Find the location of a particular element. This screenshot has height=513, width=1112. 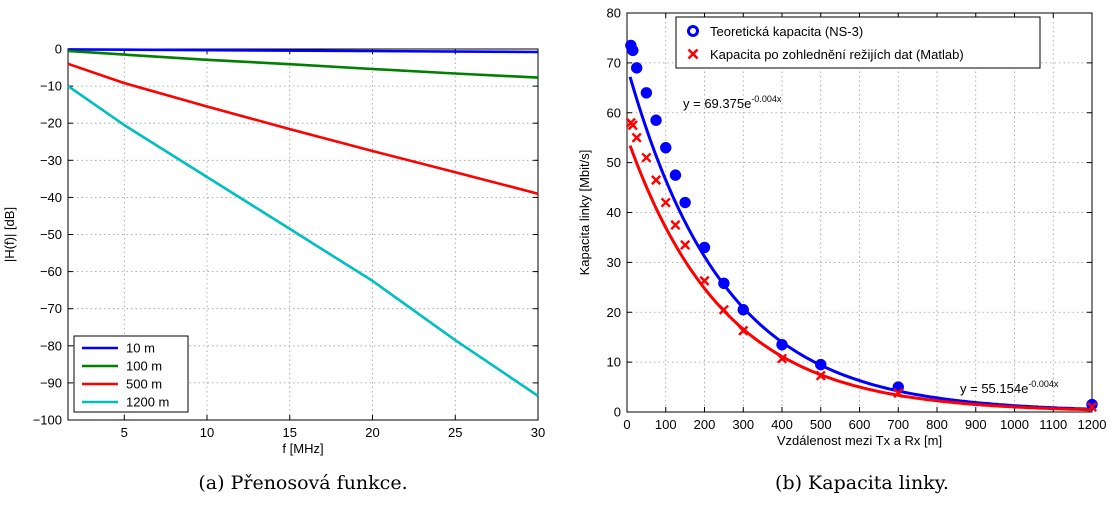

x-tick-label: 500 is located at coordinates (821, 424).